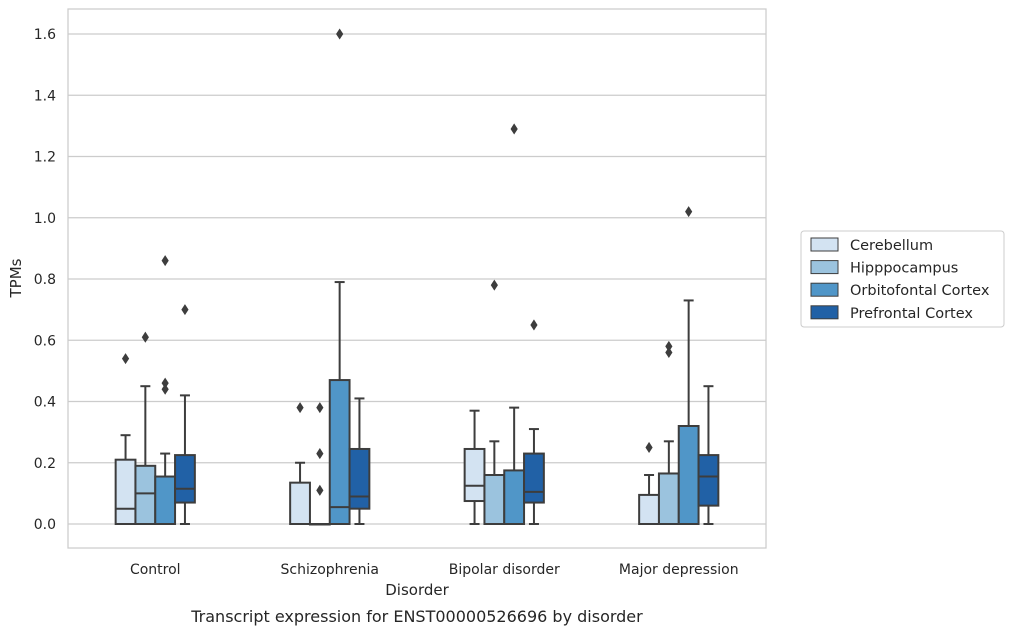  I want to click on x-tick-label: Bipolar disorder, so click(504, 570).